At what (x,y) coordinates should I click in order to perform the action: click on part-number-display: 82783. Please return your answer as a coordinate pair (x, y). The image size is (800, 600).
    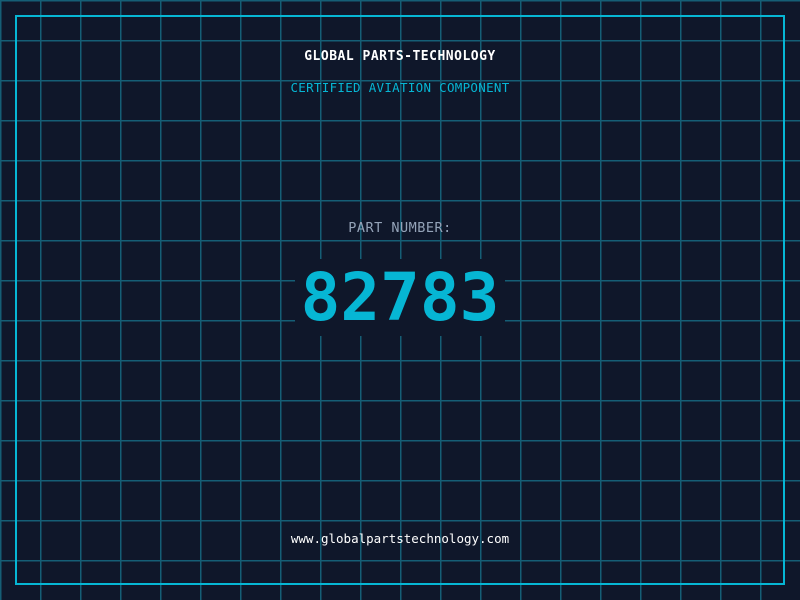
    Looking at the image, I should click on (400, 297).